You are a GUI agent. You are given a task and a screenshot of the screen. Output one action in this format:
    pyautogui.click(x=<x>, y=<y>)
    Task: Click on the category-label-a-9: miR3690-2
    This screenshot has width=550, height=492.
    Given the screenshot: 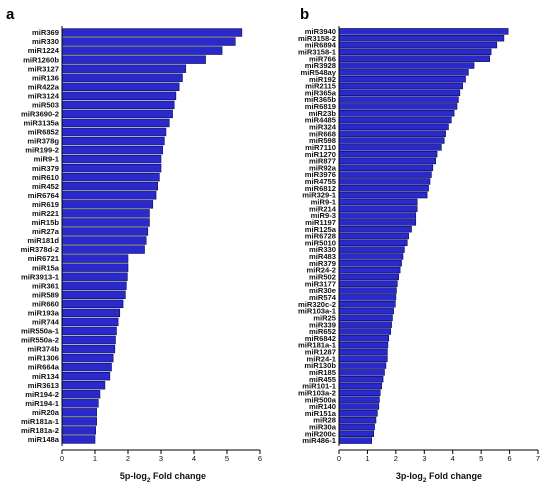 What is the action you would take?
    pyautogui.click(x=40, y=114)
    